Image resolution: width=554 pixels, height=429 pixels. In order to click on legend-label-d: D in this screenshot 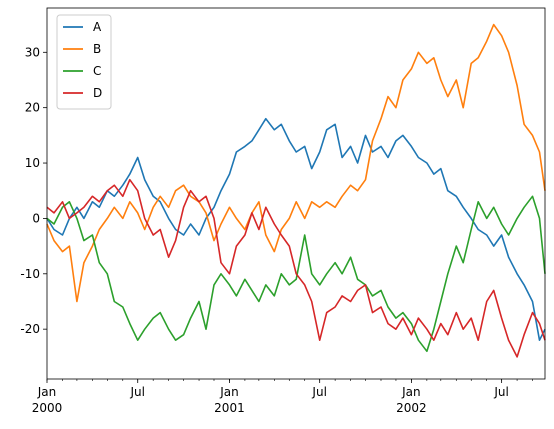, I will do `click(97, 93)`.